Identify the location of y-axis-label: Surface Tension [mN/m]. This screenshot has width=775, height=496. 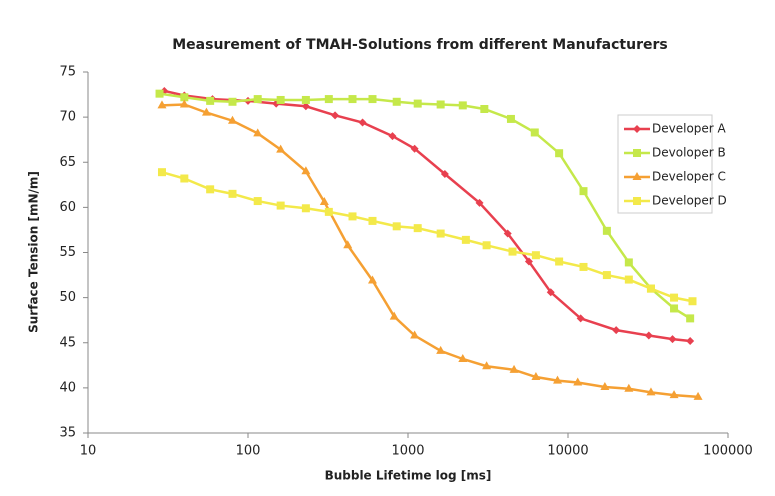
(34, 252).